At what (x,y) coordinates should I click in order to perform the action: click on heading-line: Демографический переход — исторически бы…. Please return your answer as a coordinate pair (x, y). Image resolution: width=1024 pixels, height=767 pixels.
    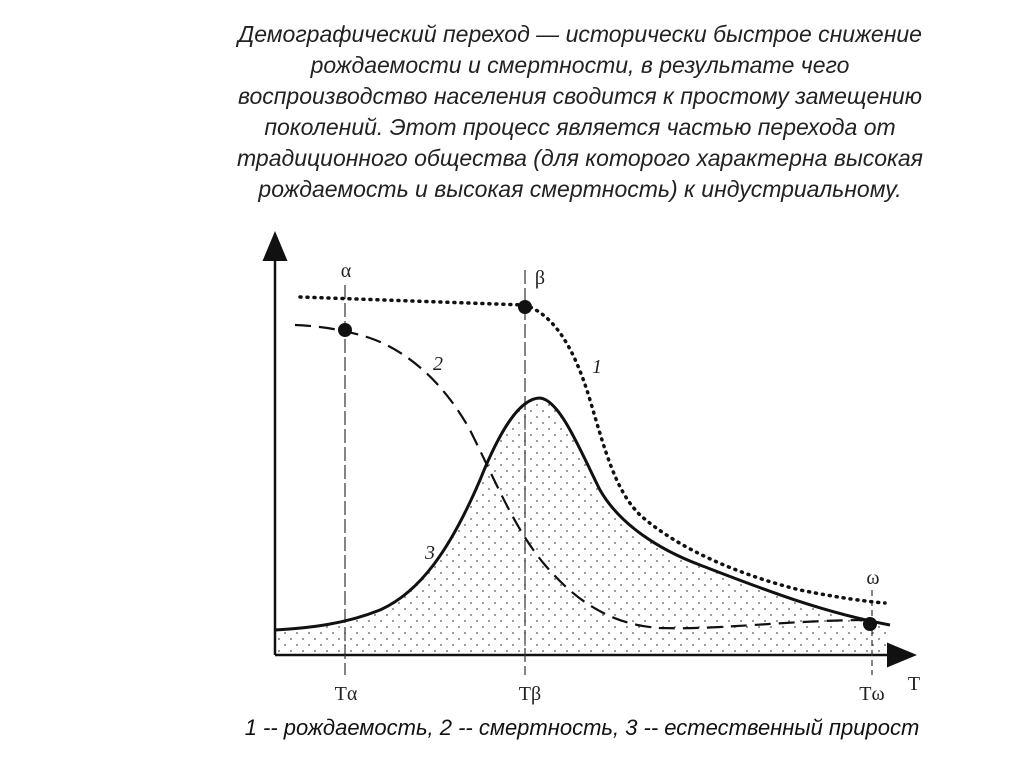
    Looking at the image, I should click on (578, 34).